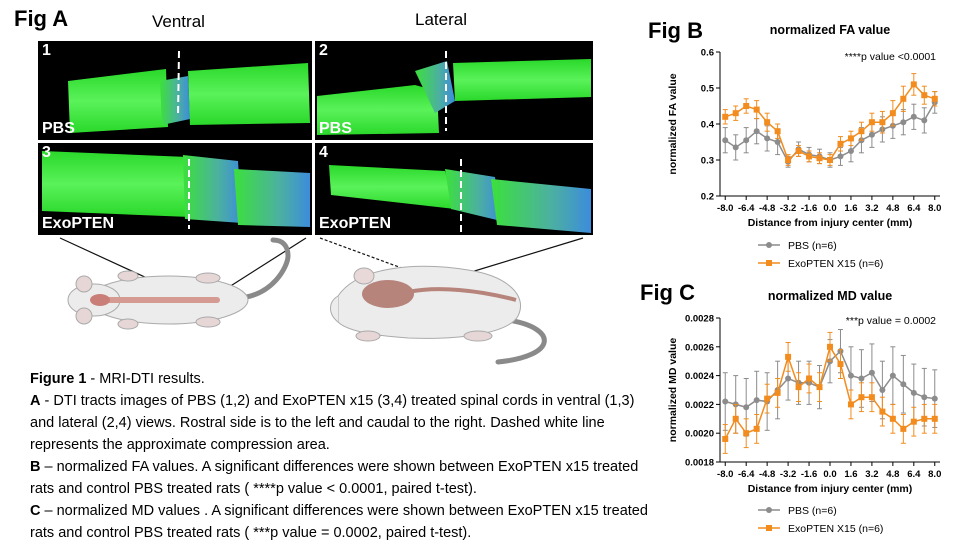  Describe the element at coordinates (830, 223) in the screenshot. I see `x-axis-label: Distance from injury center (mm)` at that location.